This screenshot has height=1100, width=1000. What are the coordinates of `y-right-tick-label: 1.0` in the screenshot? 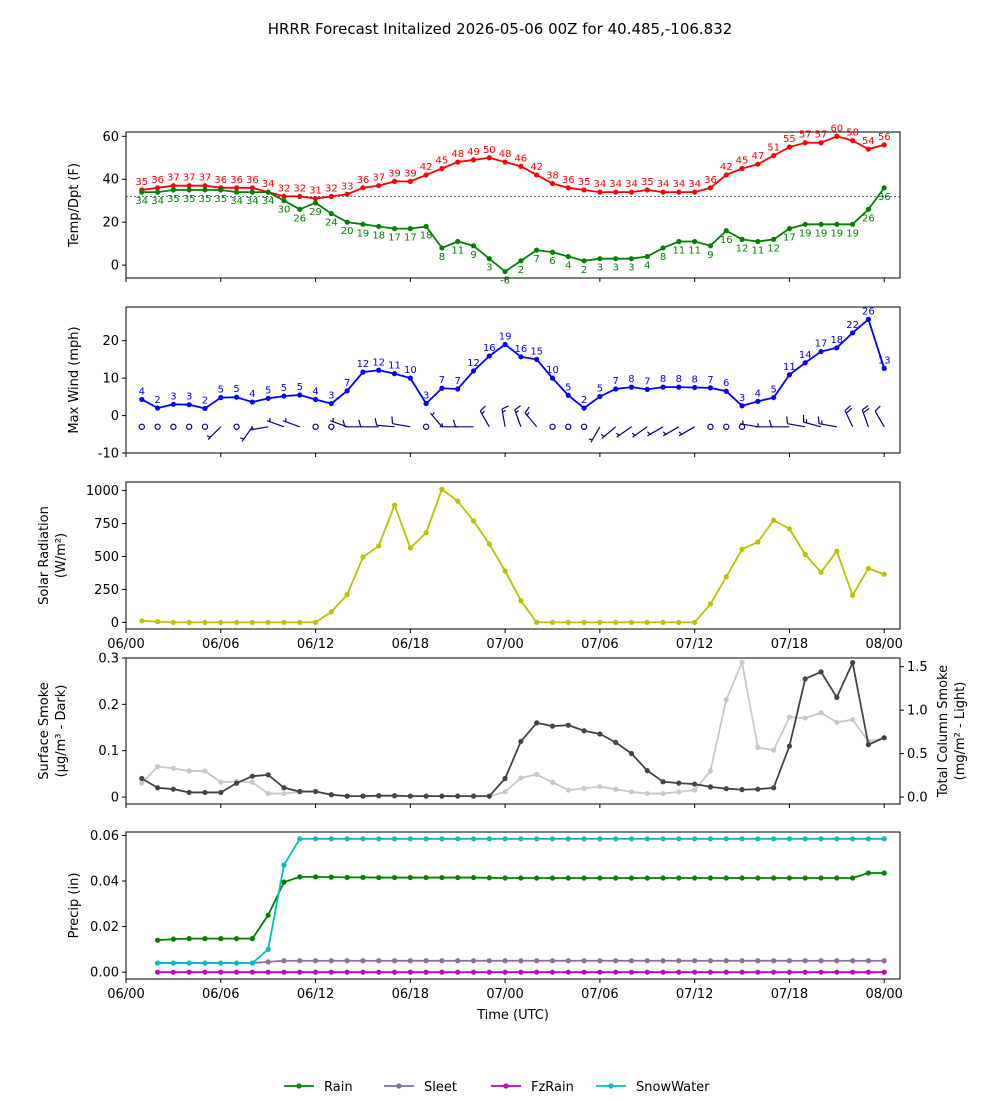 It's located at (917, 711).